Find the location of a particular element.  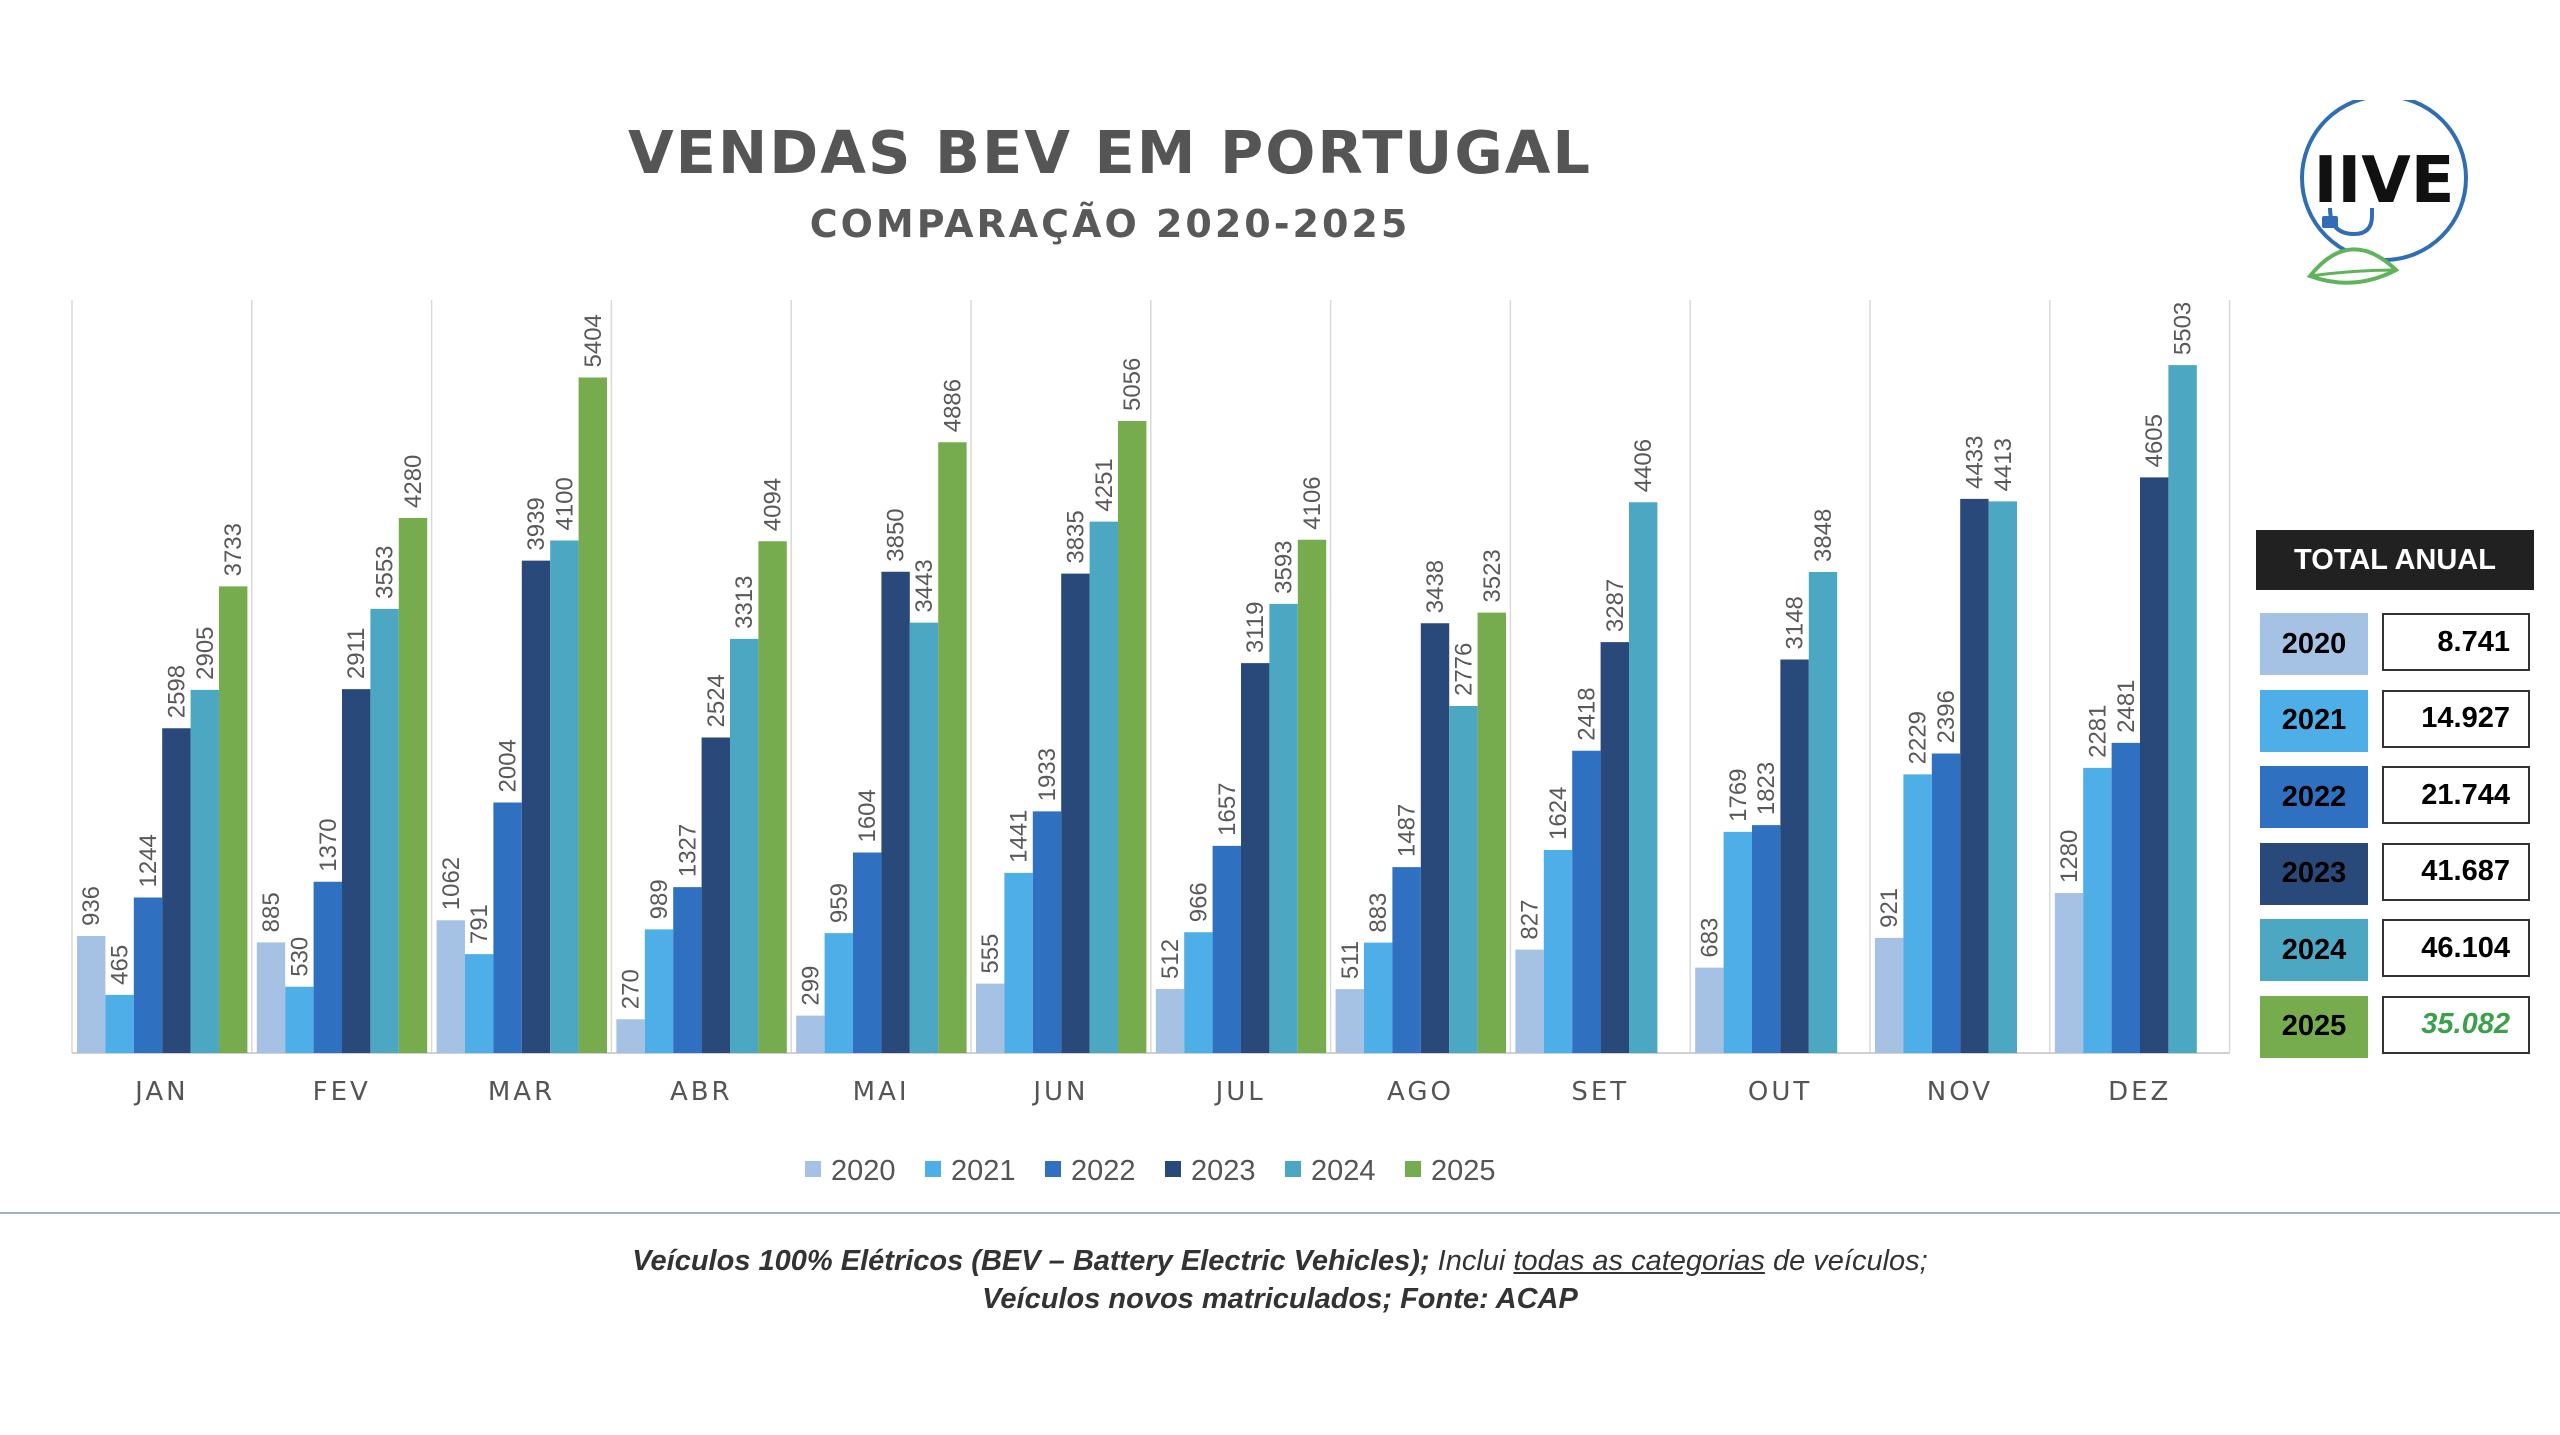

data-label: 511 is located at coordinates (1350, 960).